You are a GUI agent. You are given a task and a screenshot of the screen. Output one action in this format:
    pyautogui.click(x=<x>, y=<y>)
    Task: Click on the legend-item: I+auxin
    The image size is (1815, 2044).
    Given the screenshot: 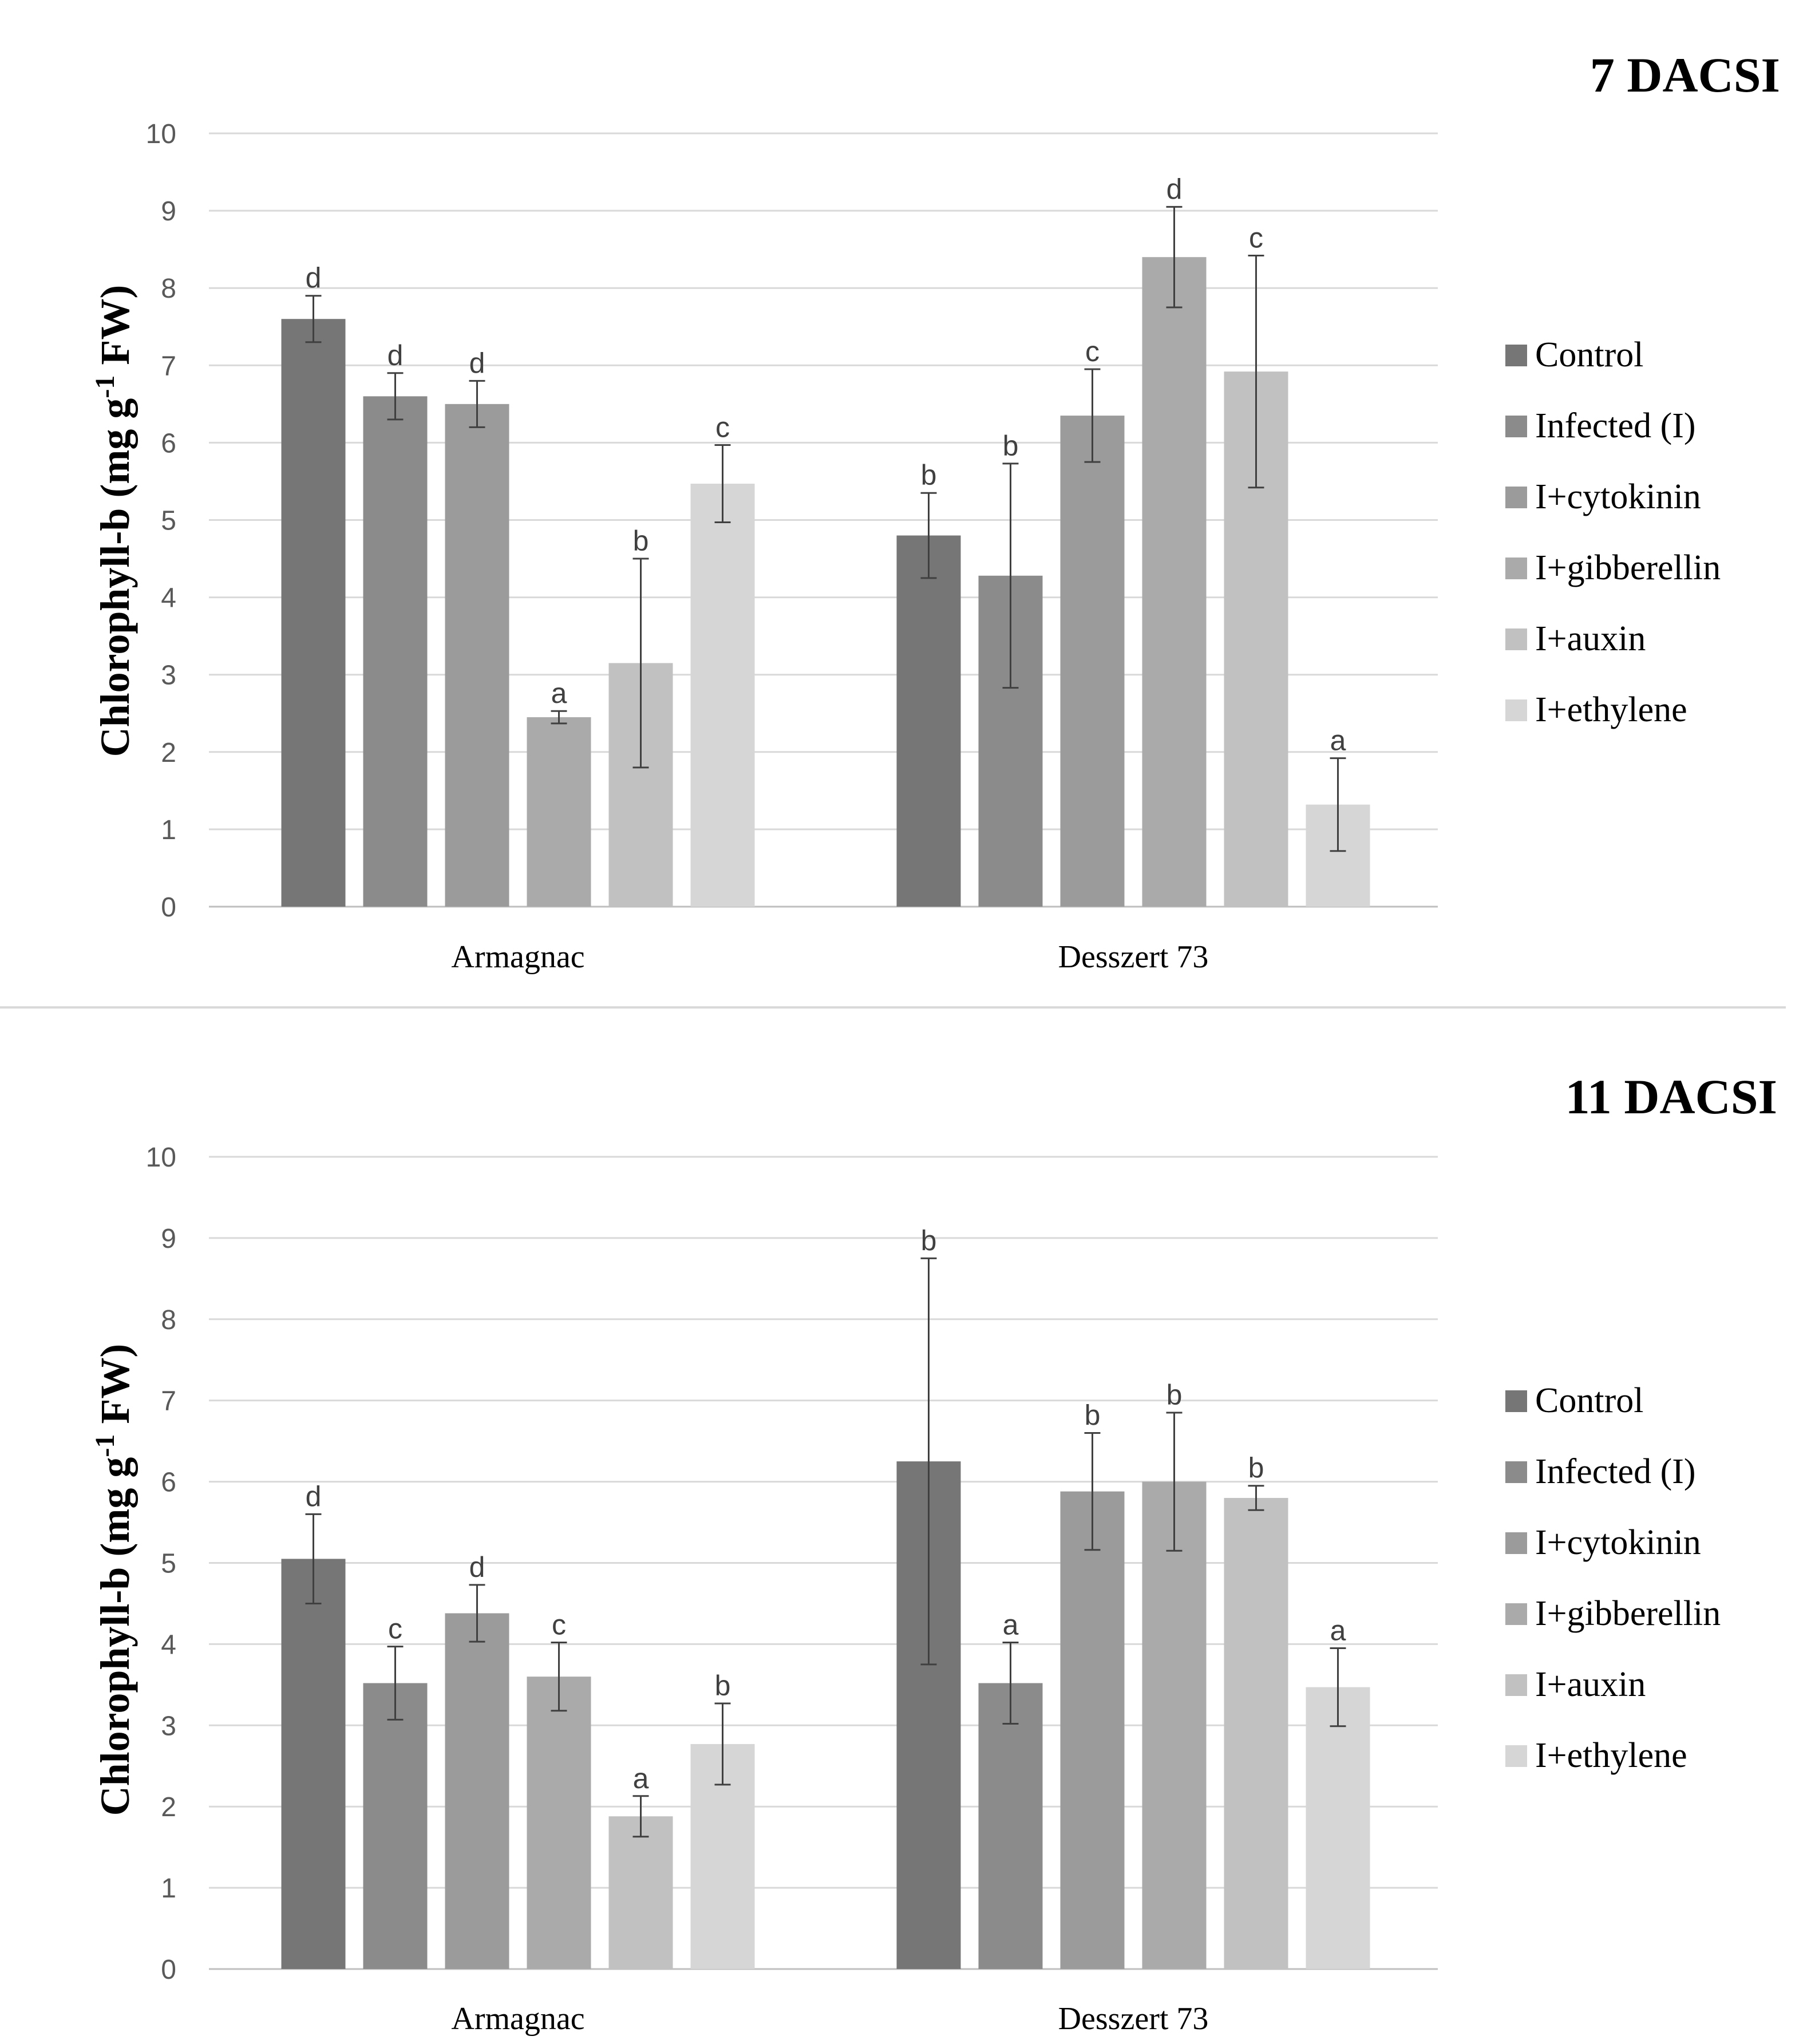 What is the action you would take?
    pyautogui.click(x=1576, y=1684)
    